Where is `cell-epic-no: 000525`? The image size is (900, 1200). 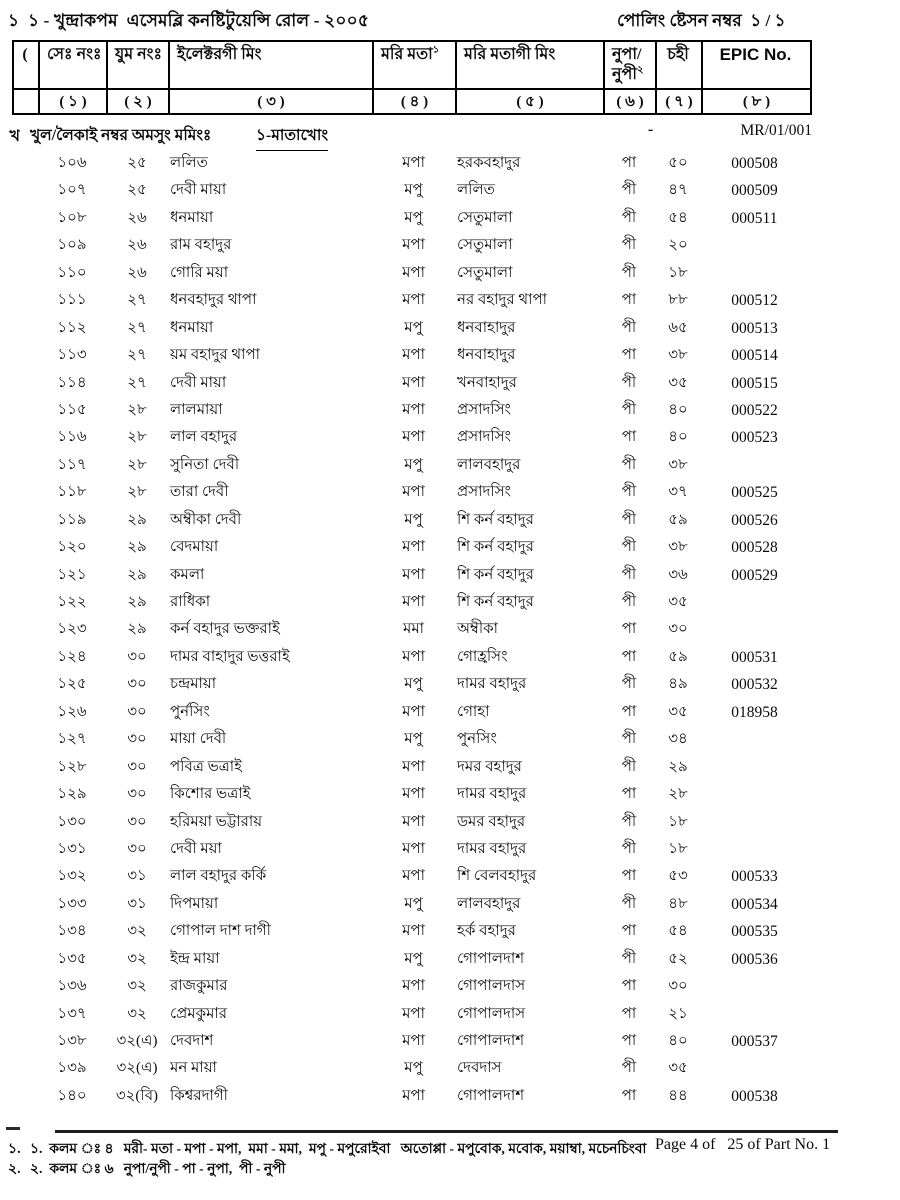
cell-epic-no: 000525 is located at coordinates (754, 493).